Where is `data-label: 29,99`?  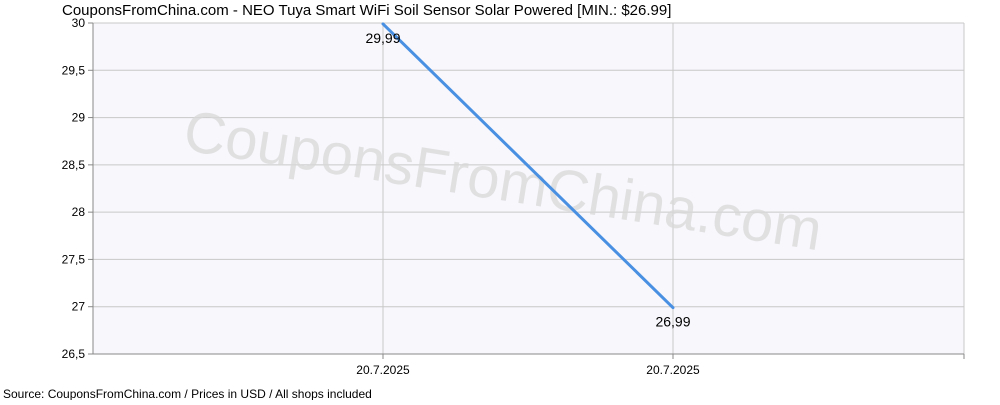
data-label: 29,99 is located at coordinates (382, 38).